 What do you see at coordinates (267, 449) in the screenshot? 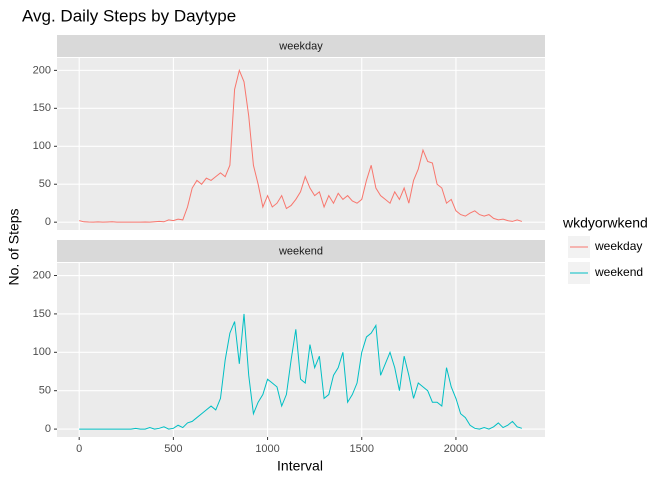
I see `x-tick-label: 1000` at bounding box center [267, 449].